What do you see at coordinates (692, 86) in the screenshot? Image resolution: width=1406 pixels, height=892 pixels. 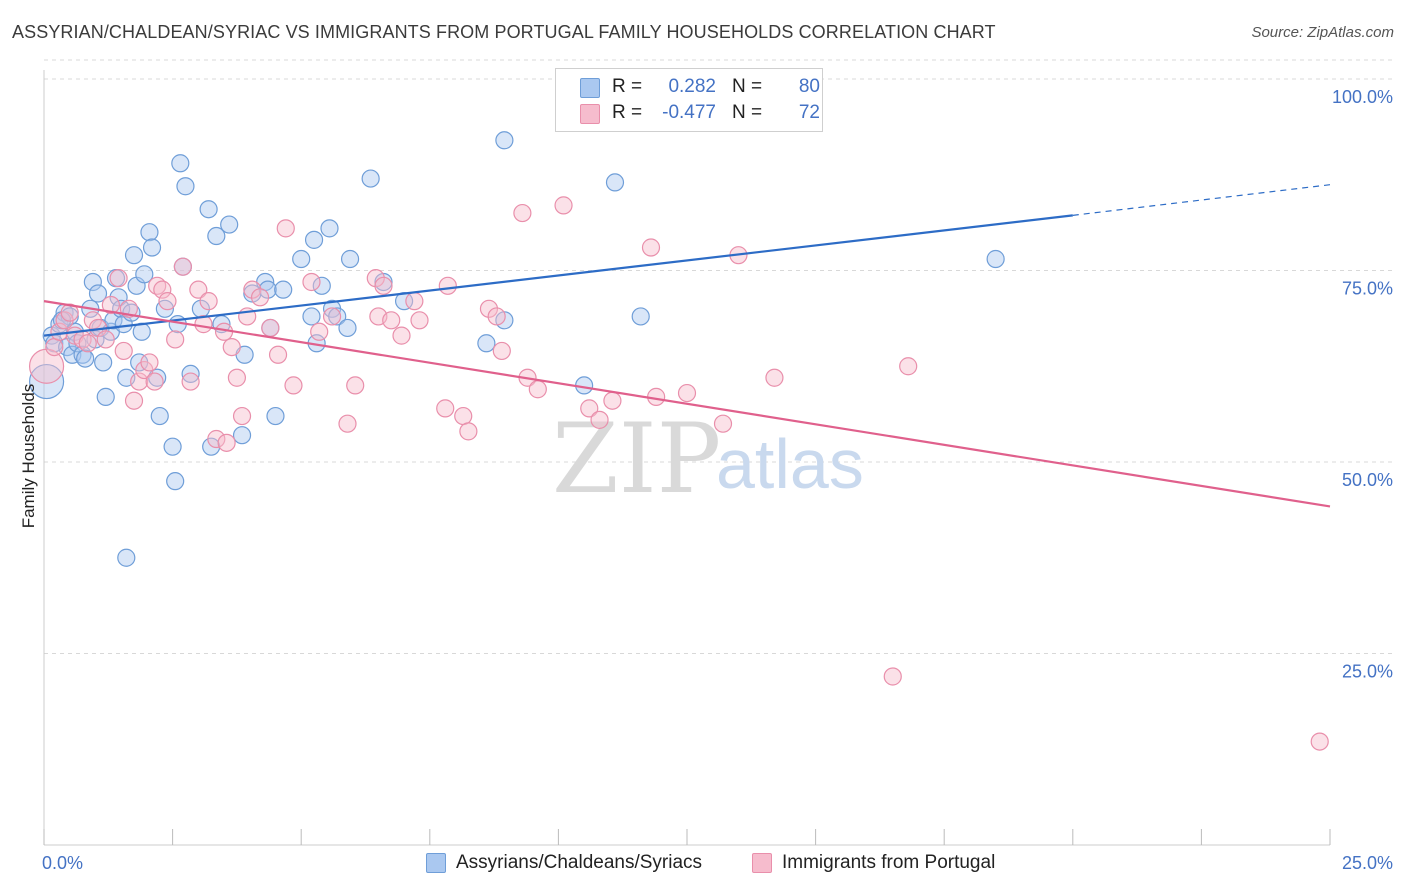 I see `legend-r-value: 0.282` at bounding box center [692, 86].